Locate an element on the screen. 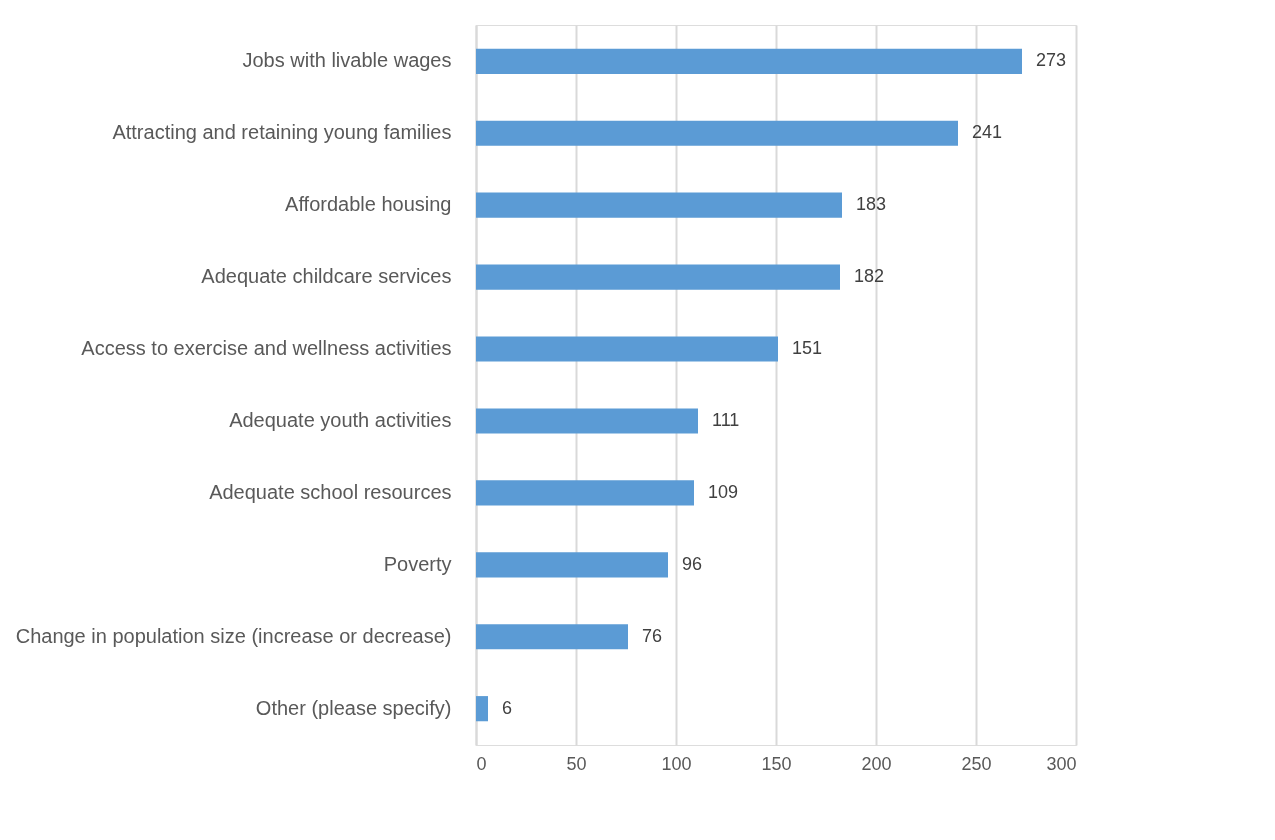 Image resolution: width=1275 pixels, height=840 pixels. data-label: 76 is located at coordinates (652, 635).